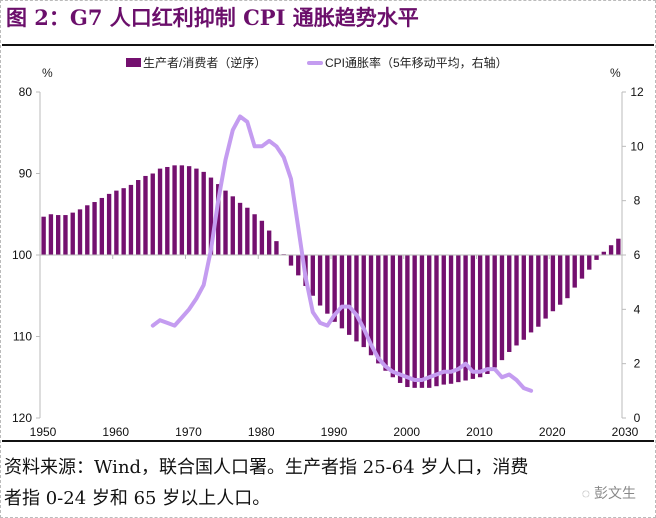 The height and width of the screenshot is (518, 656). What do you see at coordinates (637, 255) in the screenshot?
I see `right-tick-label: 6` at bounding box center [637, 255].